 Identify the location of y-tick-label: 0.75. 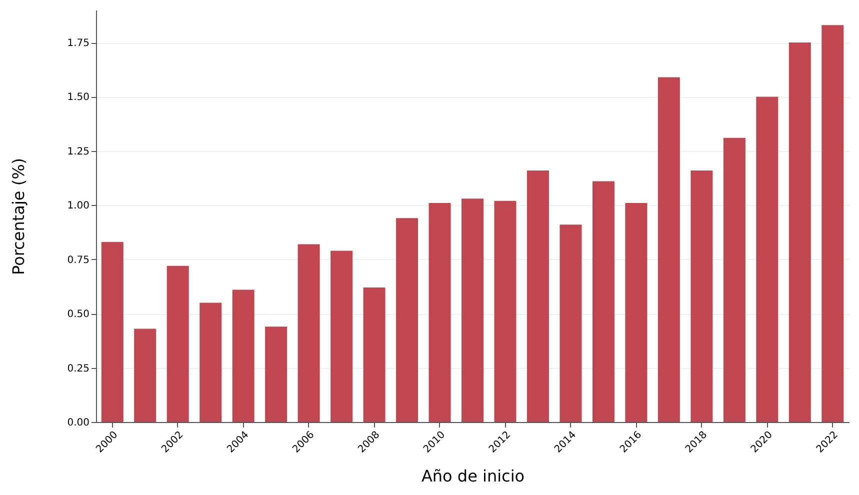
(78, 260).